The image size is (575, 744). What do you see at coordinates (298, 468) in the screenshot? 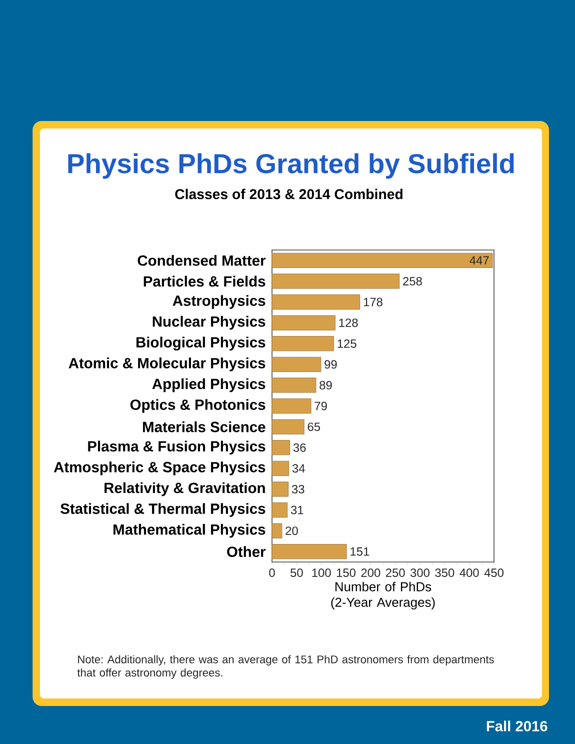
I see `data-label: 34` at bounding box center [298, 468].